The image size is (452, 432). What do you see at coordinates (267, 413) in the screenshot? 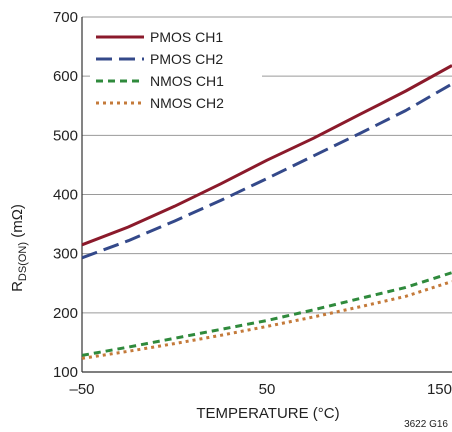
I see `x-axis-title: TEMPERATURE (°C)` at bounding box center [267, 413].